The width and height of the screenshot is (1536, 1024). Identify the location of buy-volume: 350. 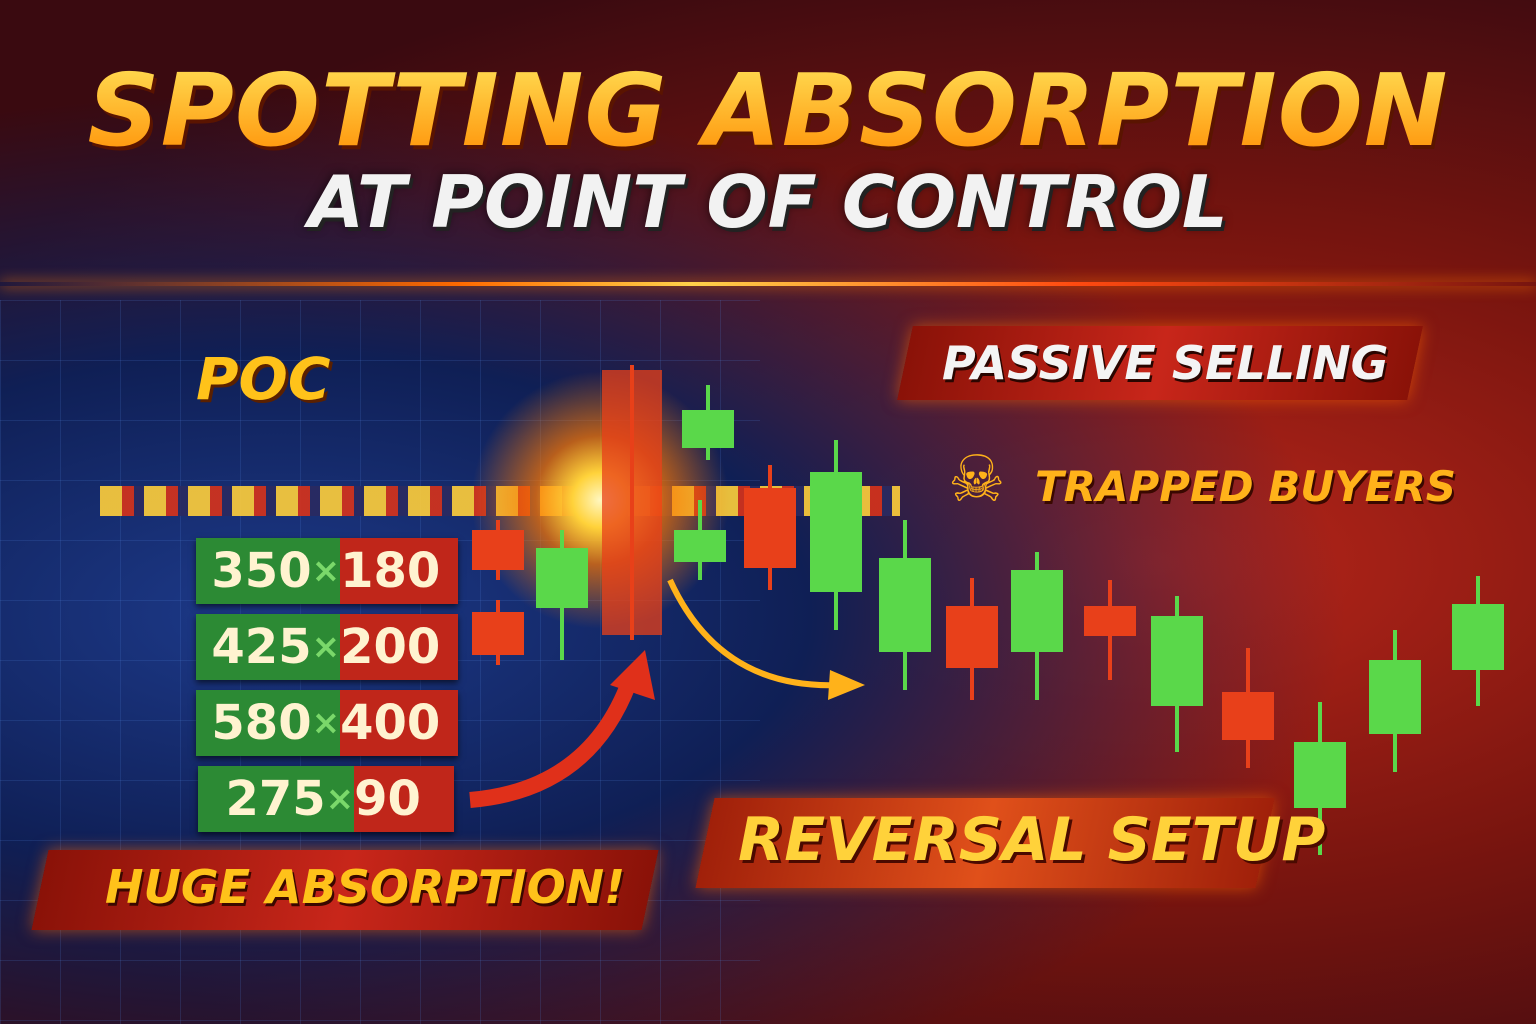
(261, 571).